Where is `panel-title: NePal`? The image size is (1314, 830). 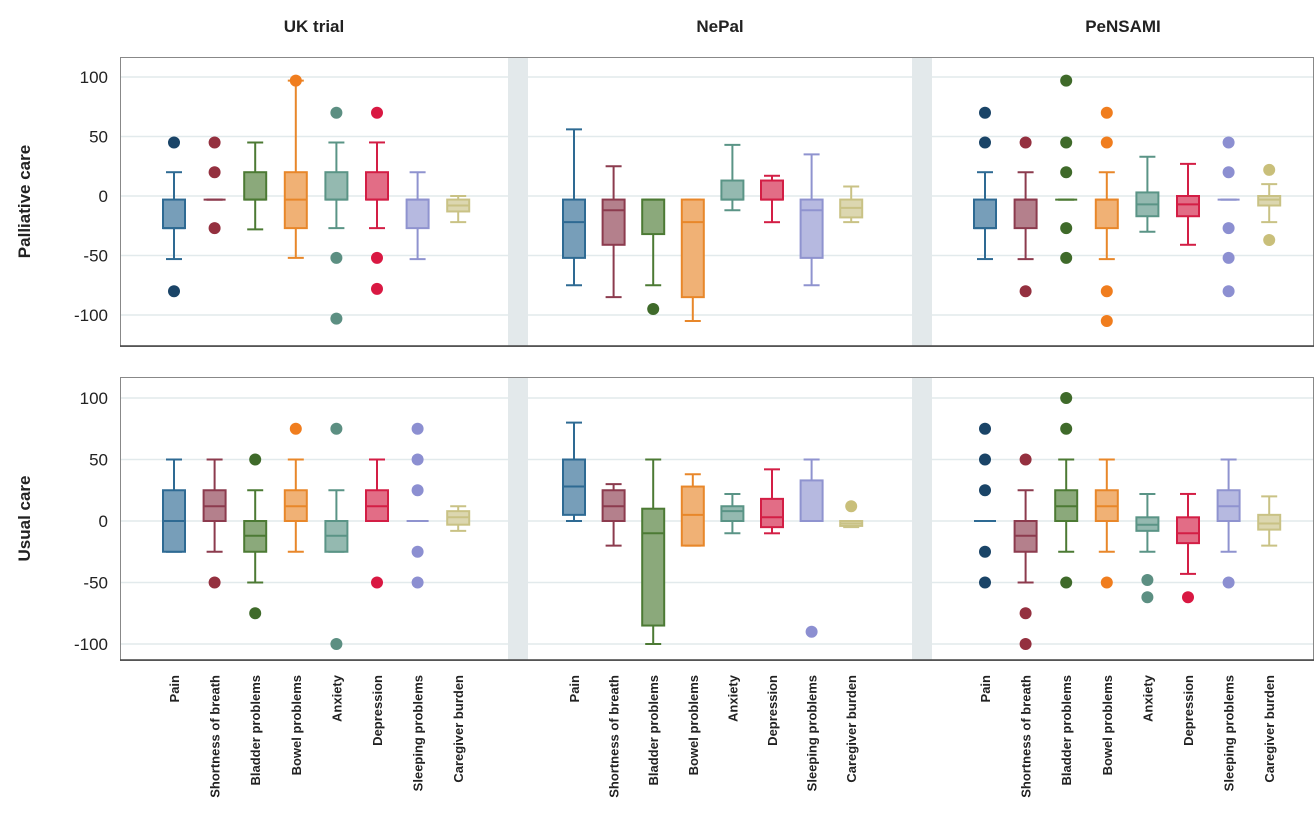
panel-title: NePal is located at coordinates (719, 26).